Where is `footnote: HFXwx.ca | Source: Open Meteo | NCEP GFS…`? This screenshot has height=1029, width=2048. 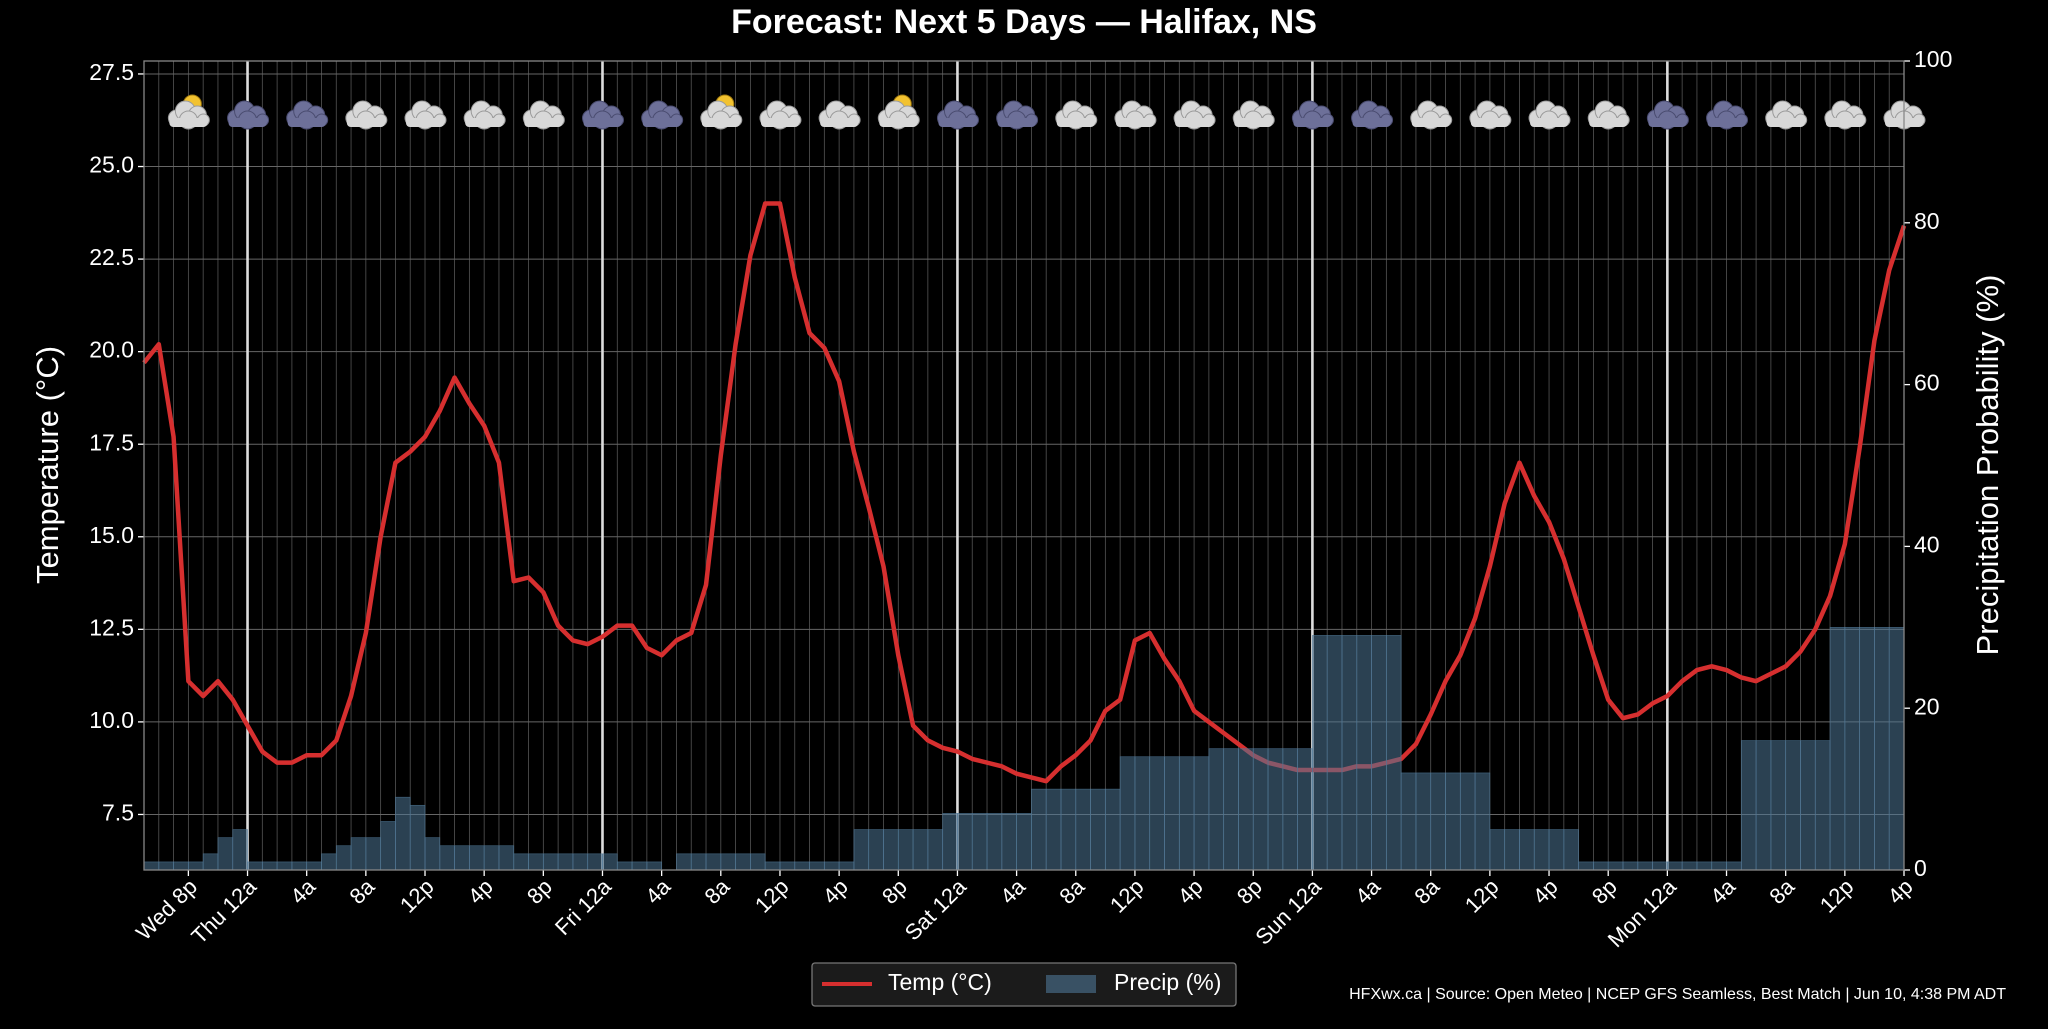 footnote: HFXwx.ca | Source: Open Meteo | NCEP GFS… is located at coordinates (1677, 994).